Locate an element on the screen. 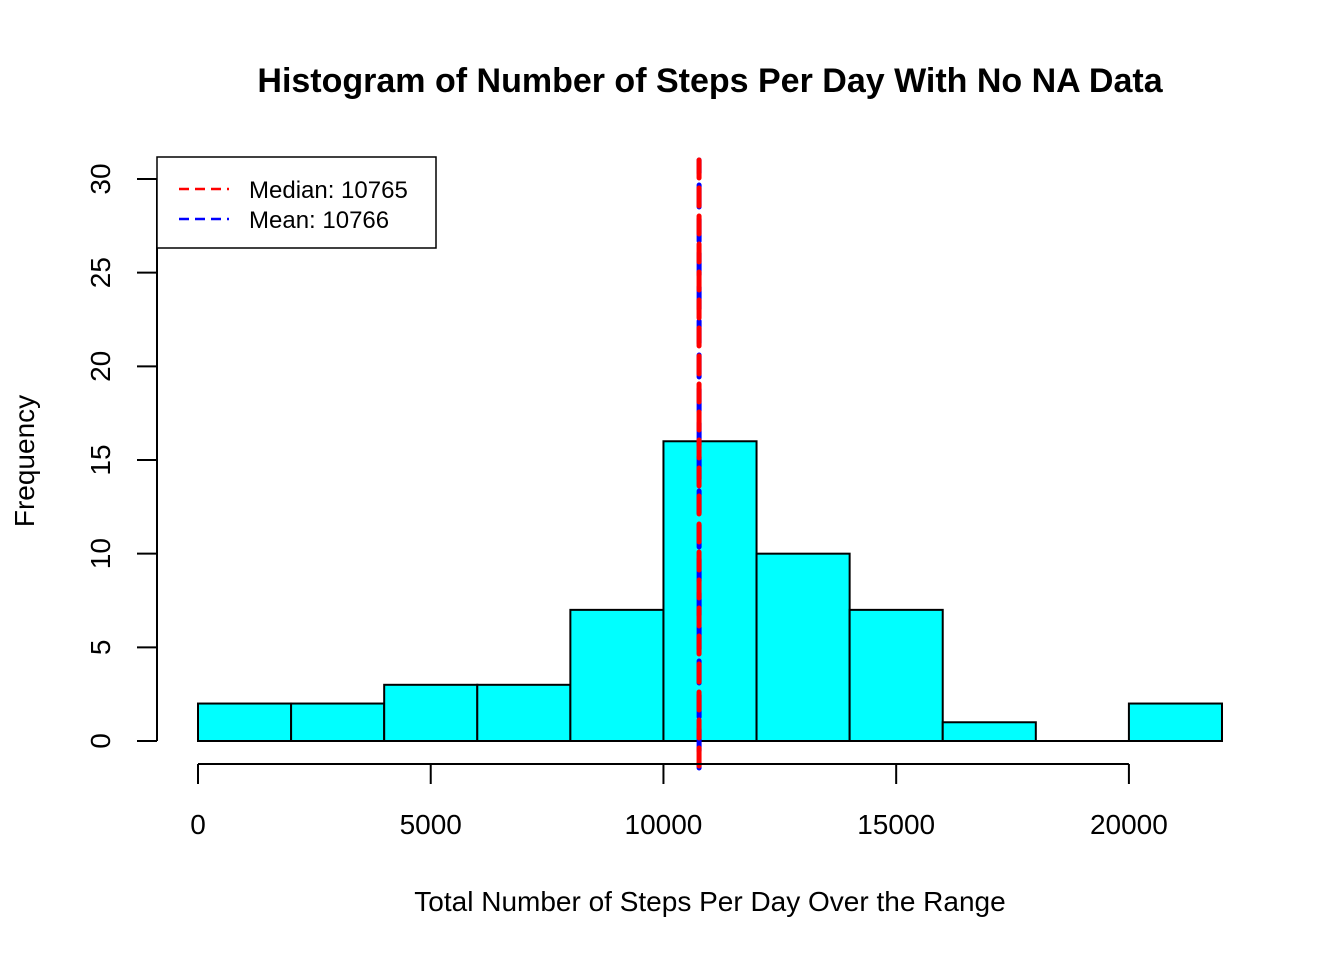 The width and height of the screenshot is (1344, 960). y-tick-label-0: 0 is located at coordinates (100, 741).